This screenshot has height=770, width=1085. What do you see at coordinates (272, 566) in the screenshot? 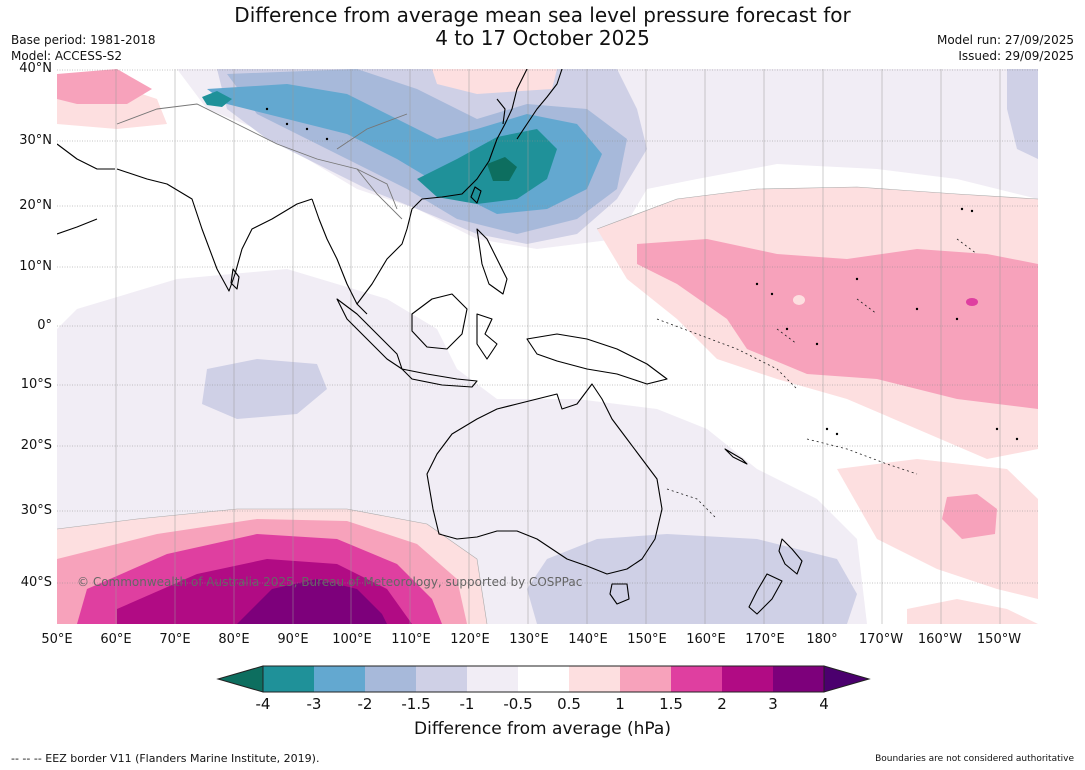
I see `contour-line-south` at bounding box center [272, 566].